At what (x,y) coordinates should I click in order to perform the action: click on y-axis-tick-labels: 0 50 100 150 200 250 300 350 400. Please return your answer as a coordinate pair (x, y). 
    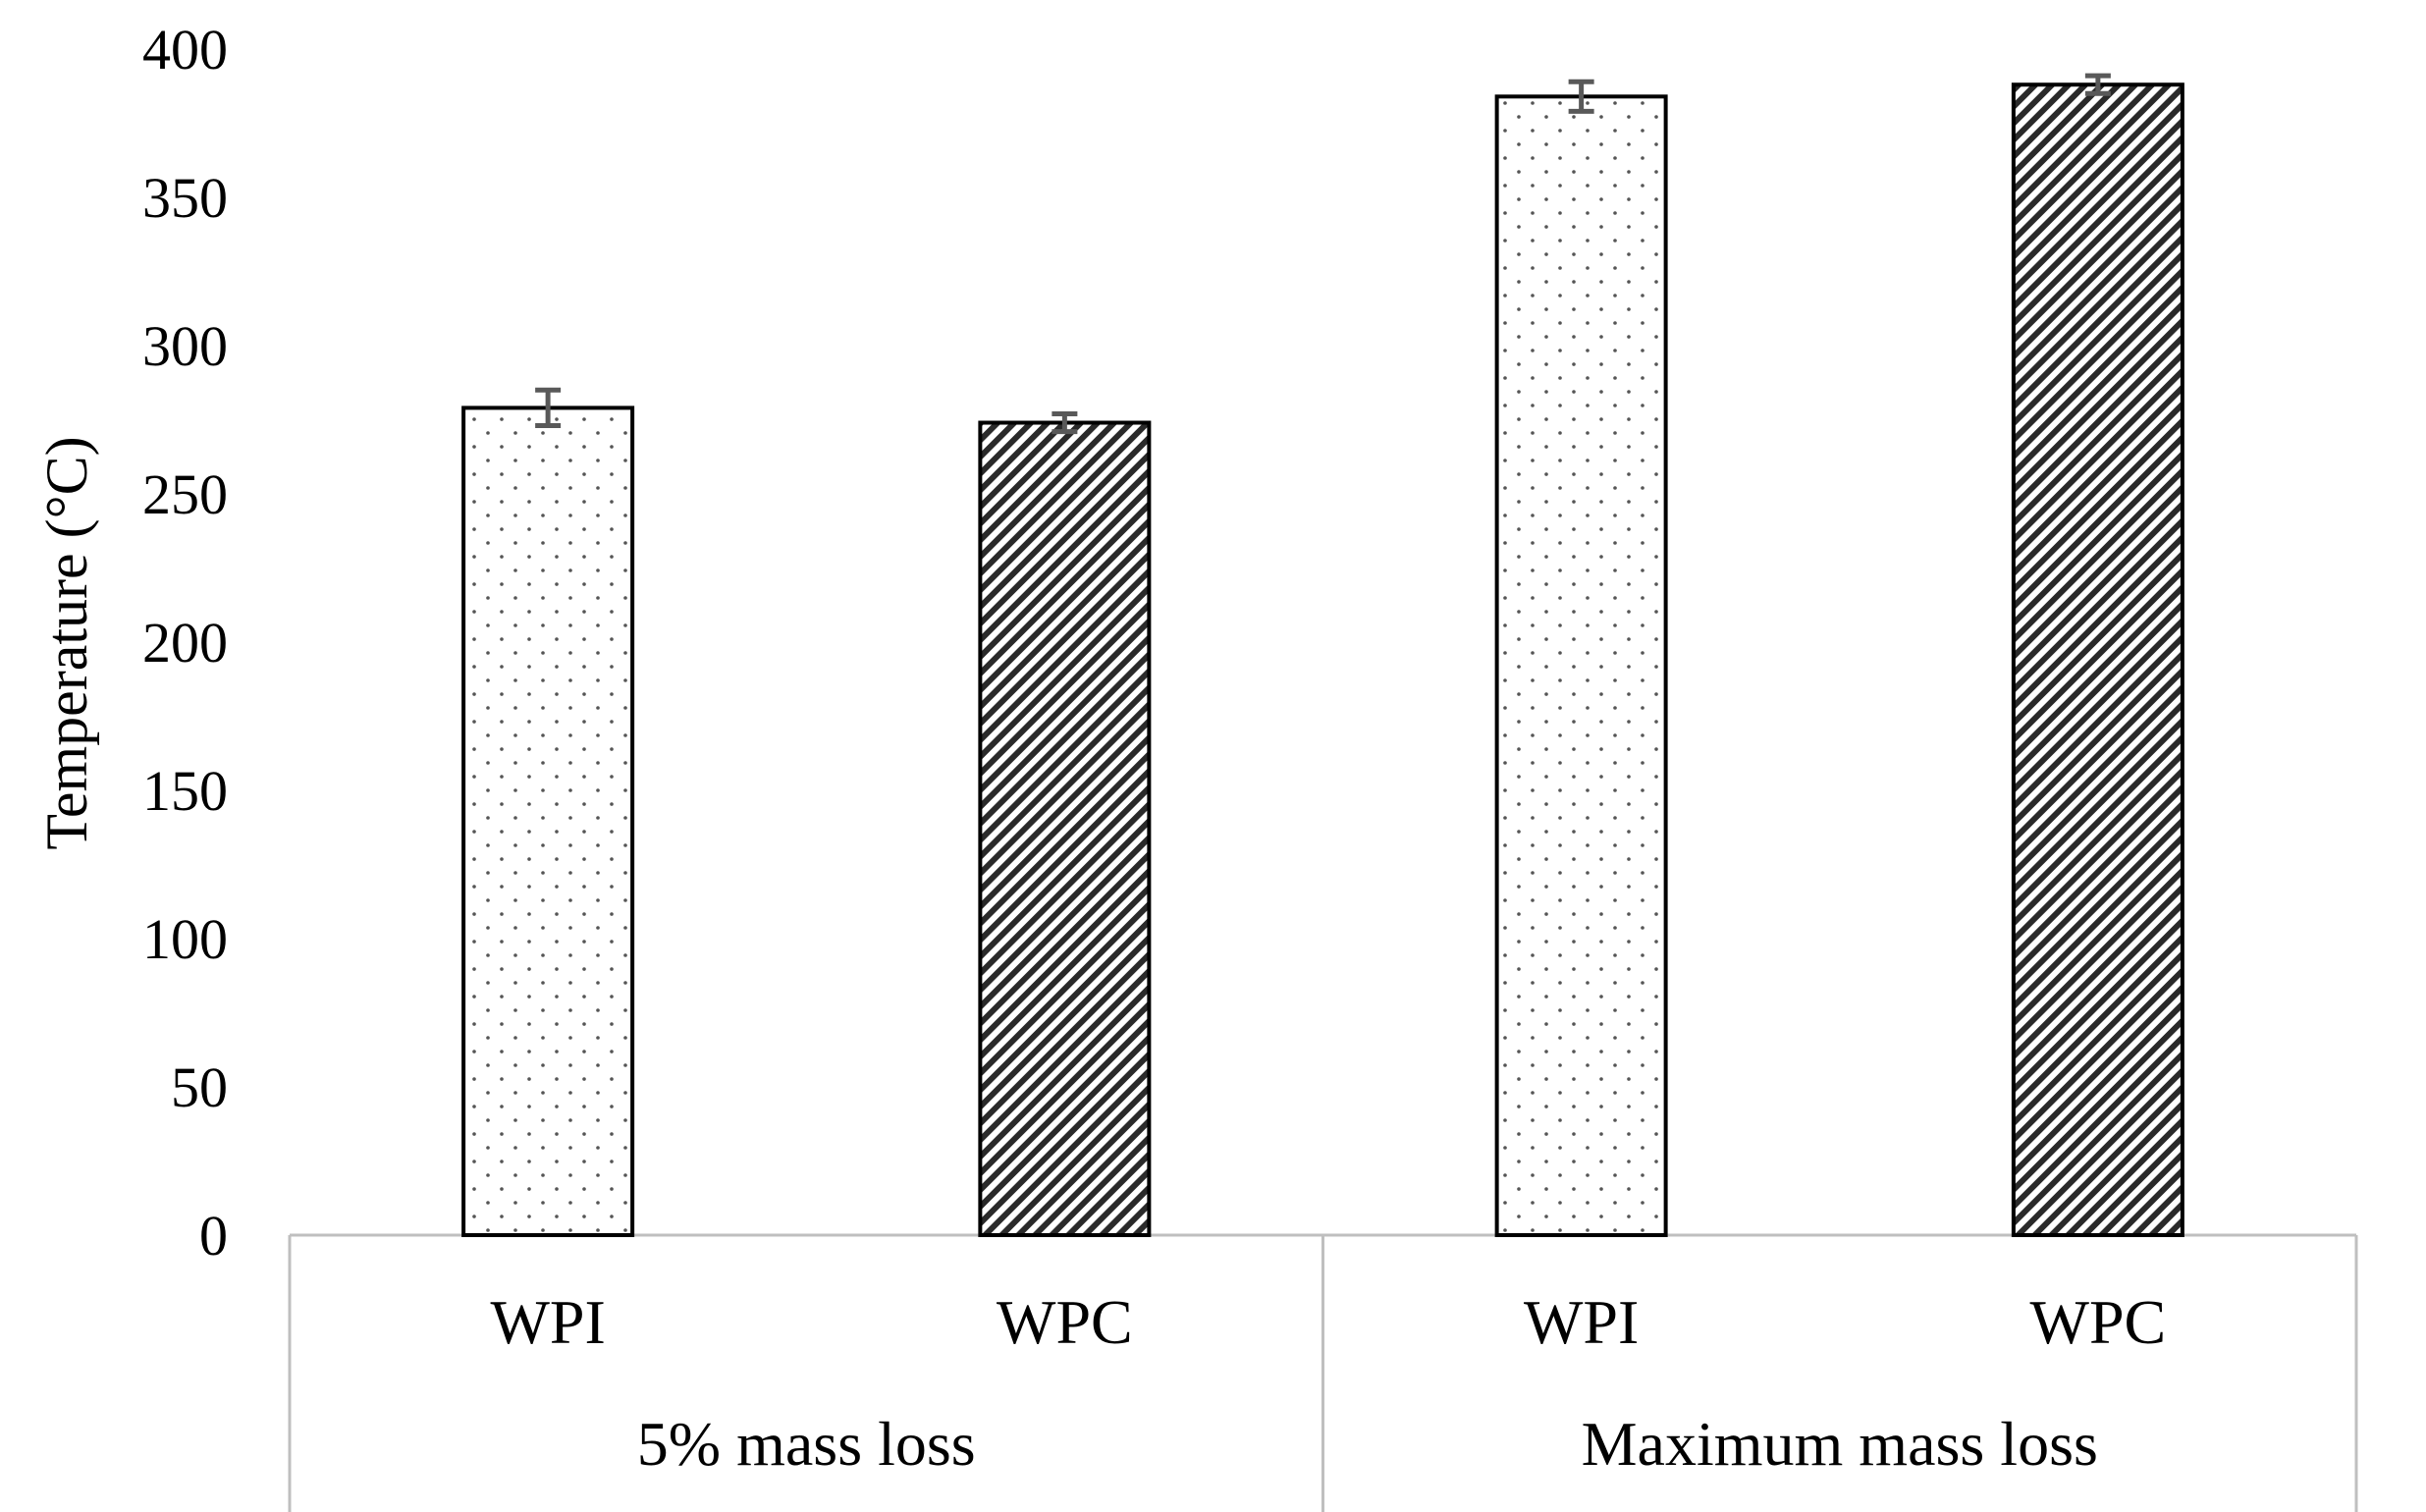
    Looking at the image, I should click on (185, 643).